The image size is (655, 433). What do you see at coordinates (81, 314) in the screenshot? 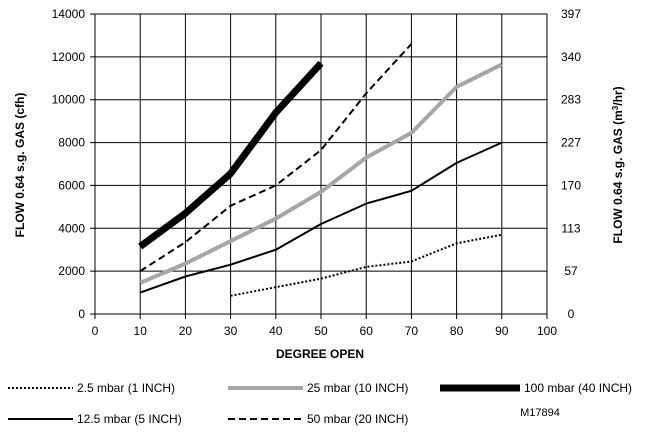
I see `y-tick-label: 0` at bounding box center [81, 314].